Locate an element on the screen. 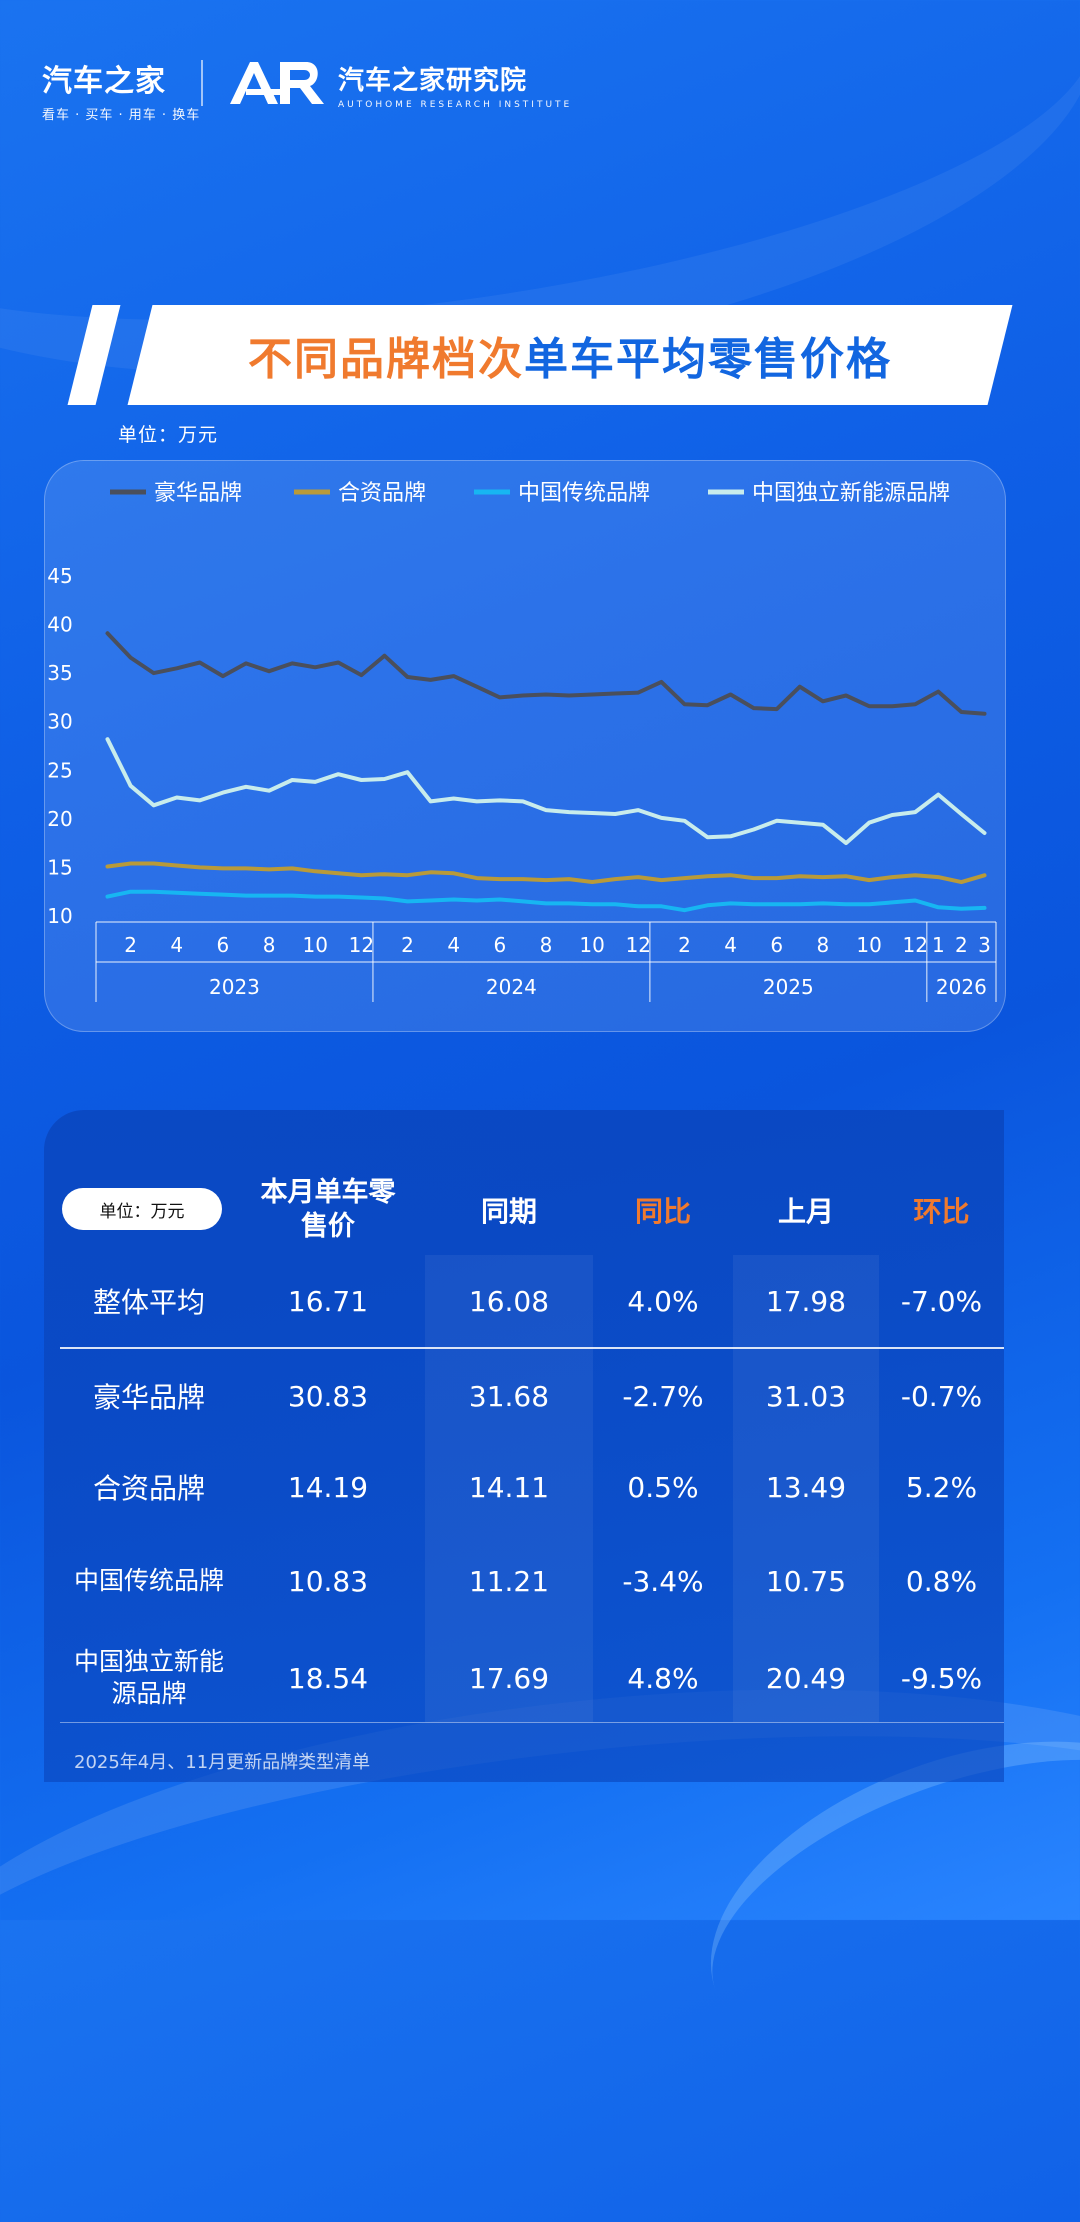 The height and width of the screenshot is (2222, 1080). table-cell: 31.68 is located at coordinates (509, 1396).